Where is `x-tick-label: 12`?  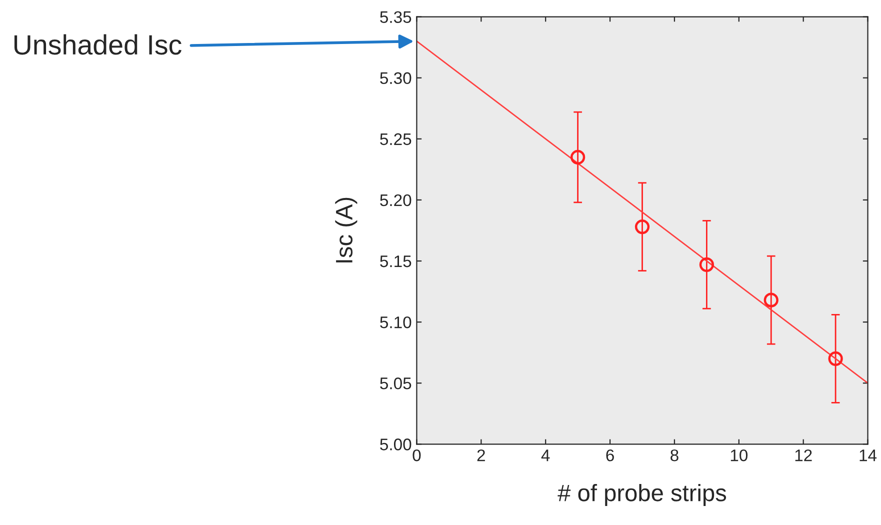 x-tick-label: 12 is located at coordinates (803, 455).